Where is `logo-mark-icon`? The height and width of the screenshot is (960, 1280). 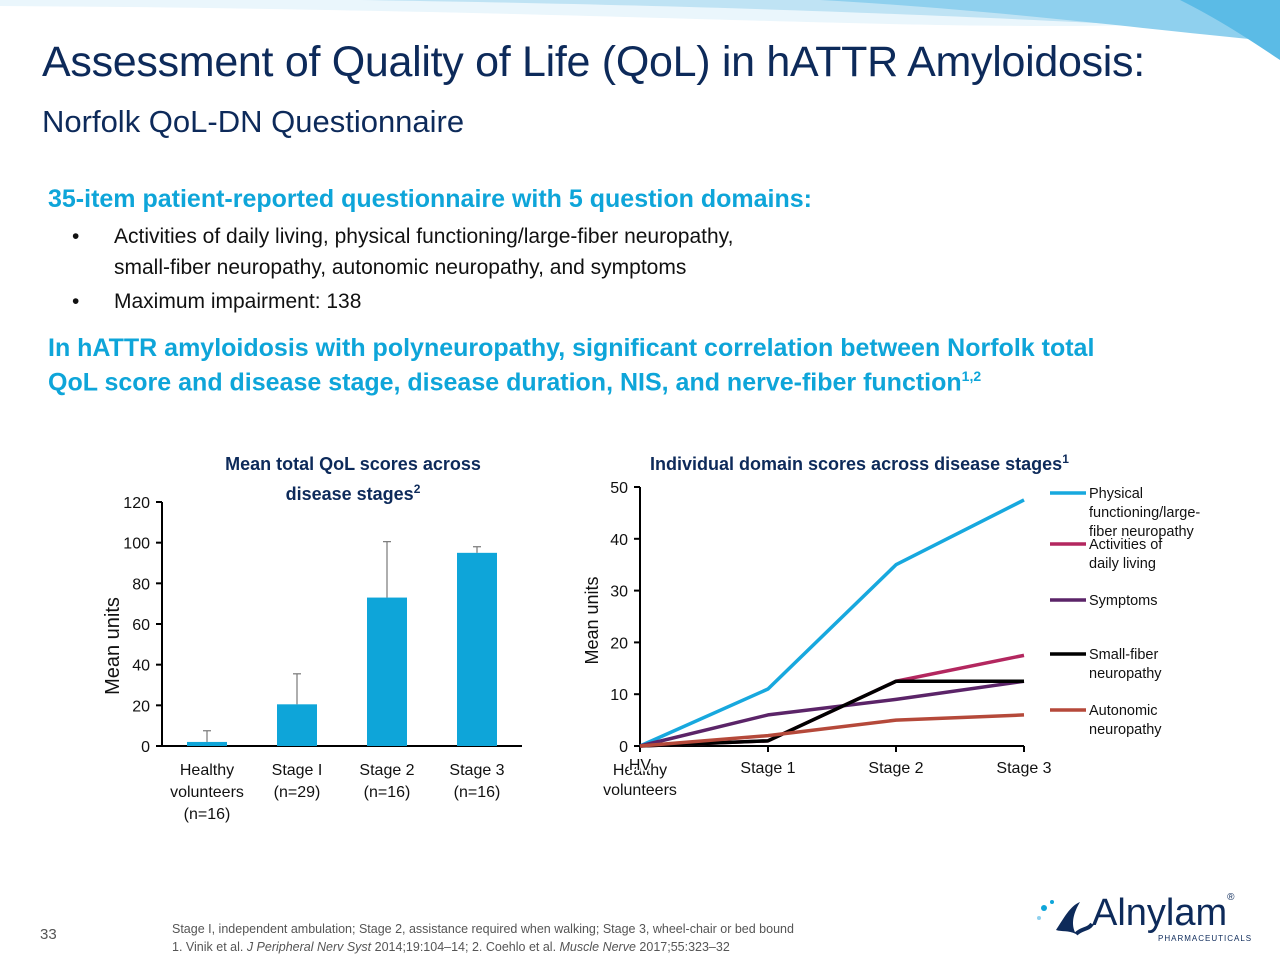
logo-mark-icon is located at coordinates (1065, 918).